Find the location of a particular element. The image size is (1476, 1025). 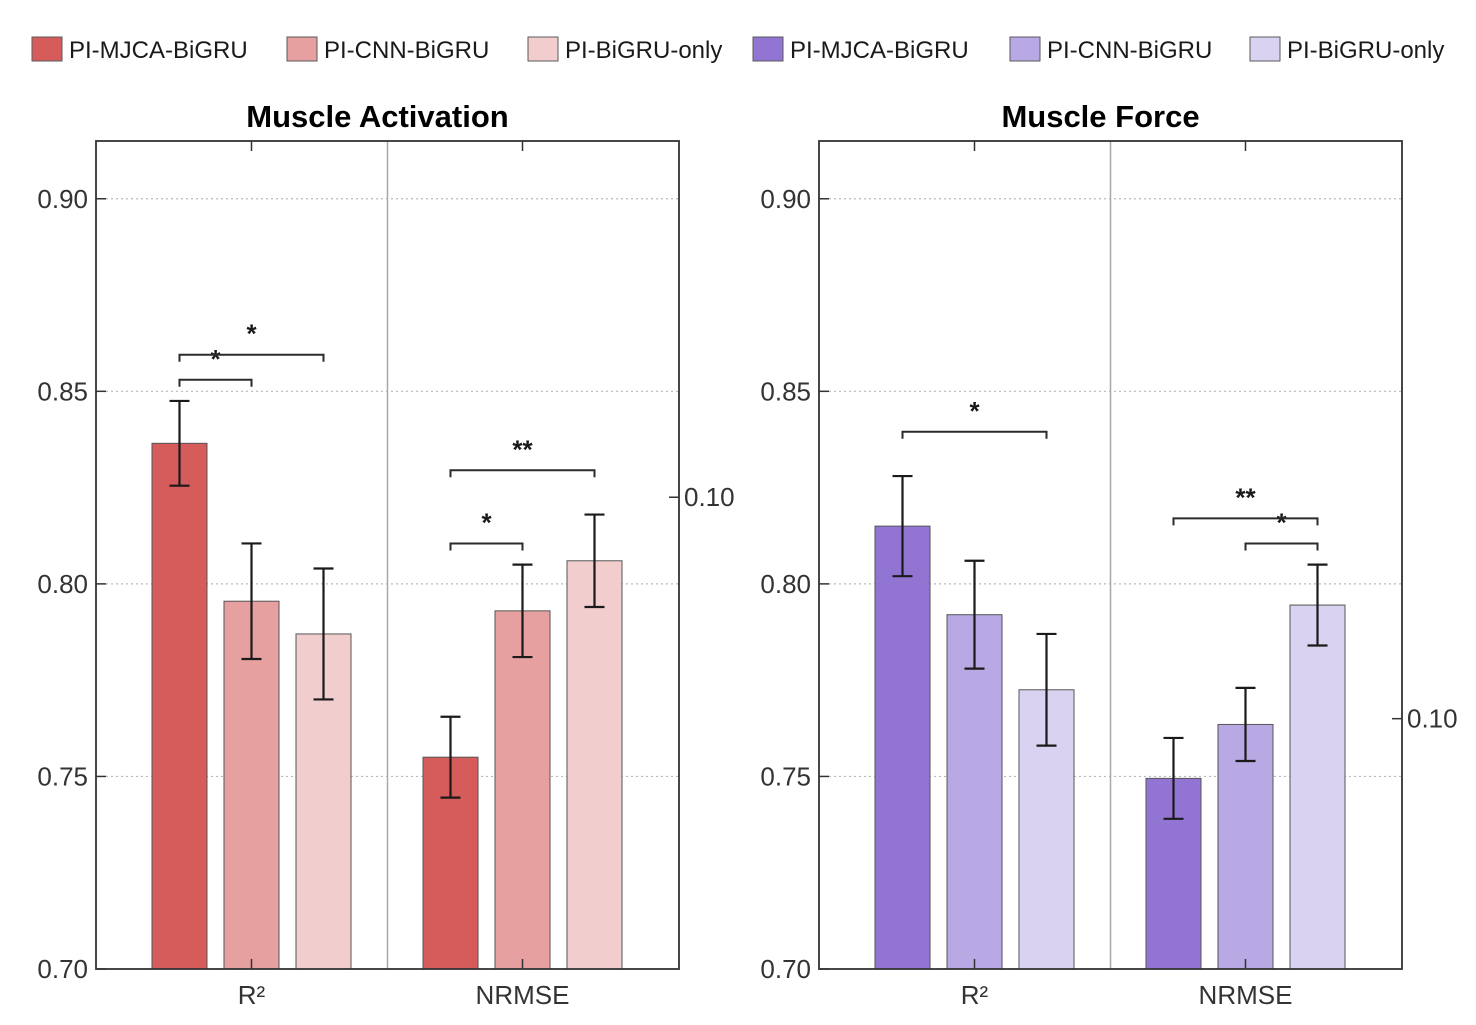

chart-title: Muscle Activation is located at coordinates (377, 116).